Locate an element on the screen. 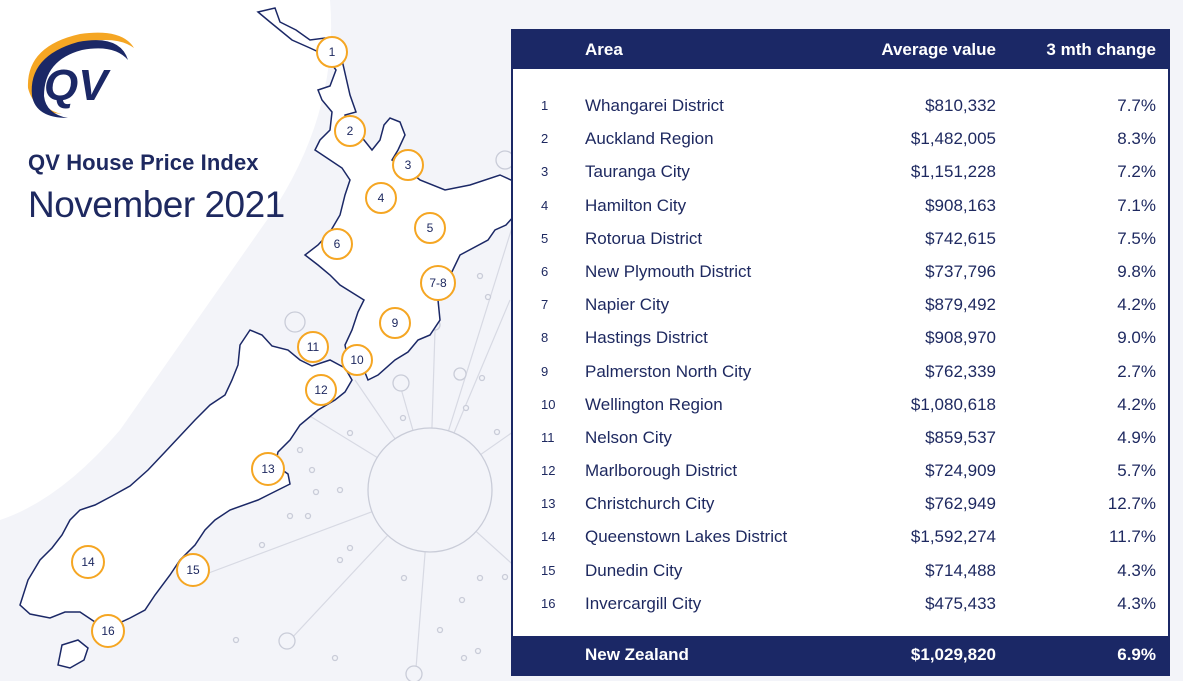 This screenshot has width=1183, height=681. row-average-value: $908,970 is located at coordinates (960, 338).